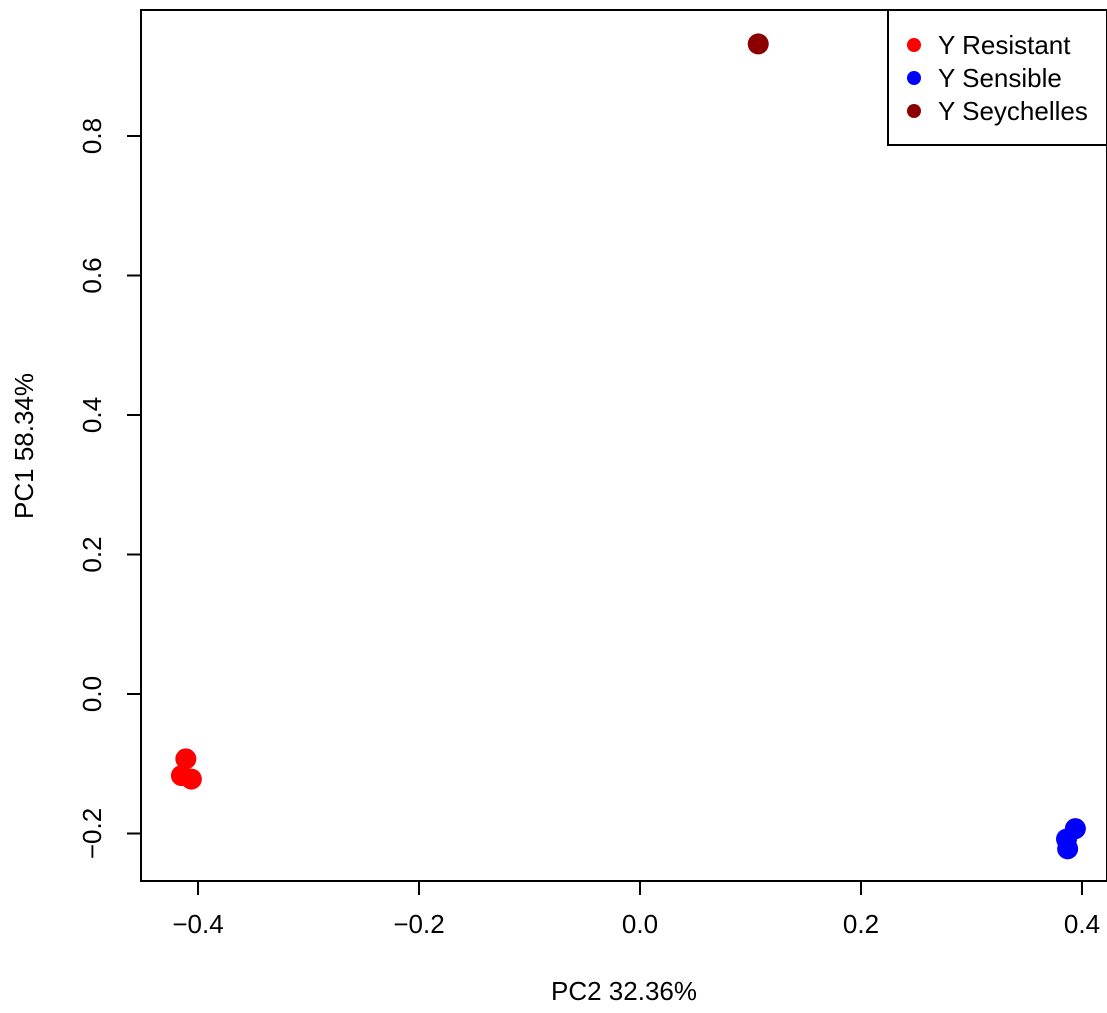 The height and width of the screenshot is (1013, 1107). What do you see at coordinates (92, 694) in the screenshot?
I see `y-tick-label: 0.0` at bounding box center [92, 694].